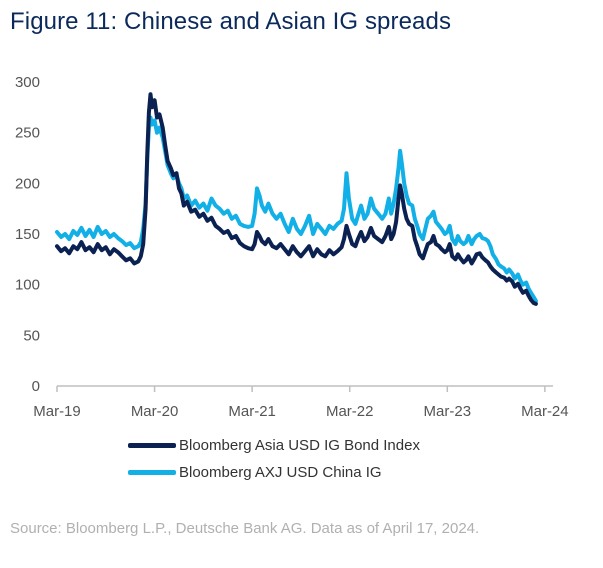  I want to click on legend-swatch-china, so click(152, 472).